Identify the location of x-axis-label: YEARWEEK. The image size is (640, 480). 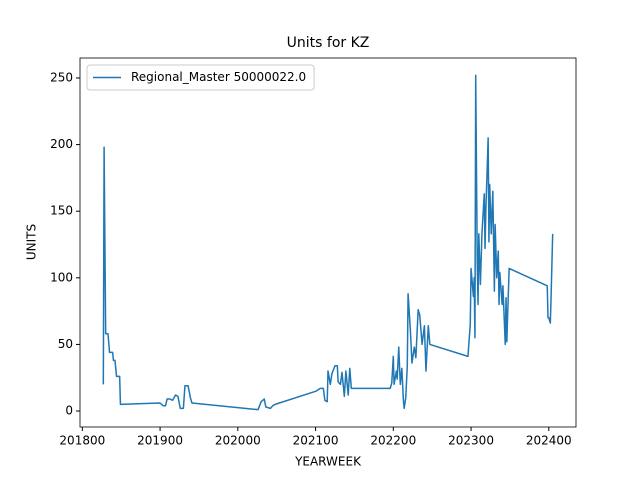
(328, 462).